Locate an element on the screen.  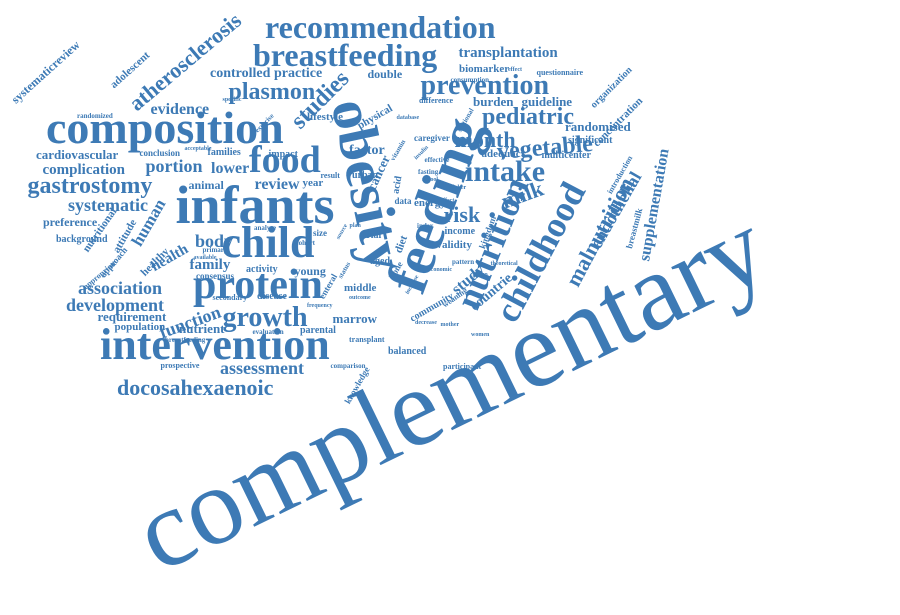
word-docosahexaenoic: docosahexaenoic is located at coordinates (195, 387).